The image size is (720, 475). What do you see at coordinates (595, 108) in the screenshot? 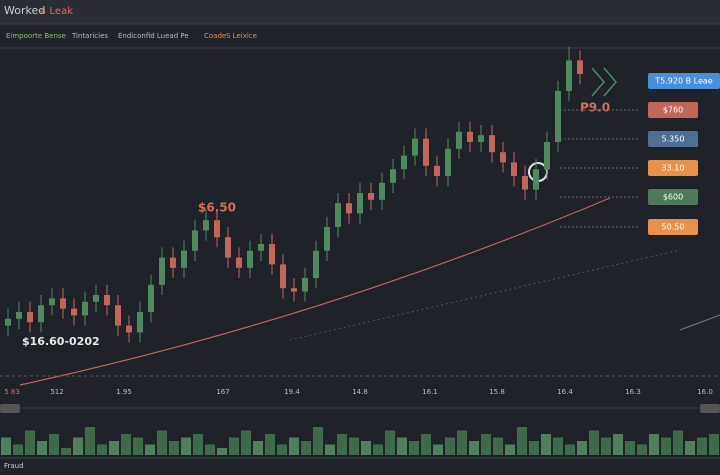
I see `annotation: P9.0` at bounding box center [595, 108].